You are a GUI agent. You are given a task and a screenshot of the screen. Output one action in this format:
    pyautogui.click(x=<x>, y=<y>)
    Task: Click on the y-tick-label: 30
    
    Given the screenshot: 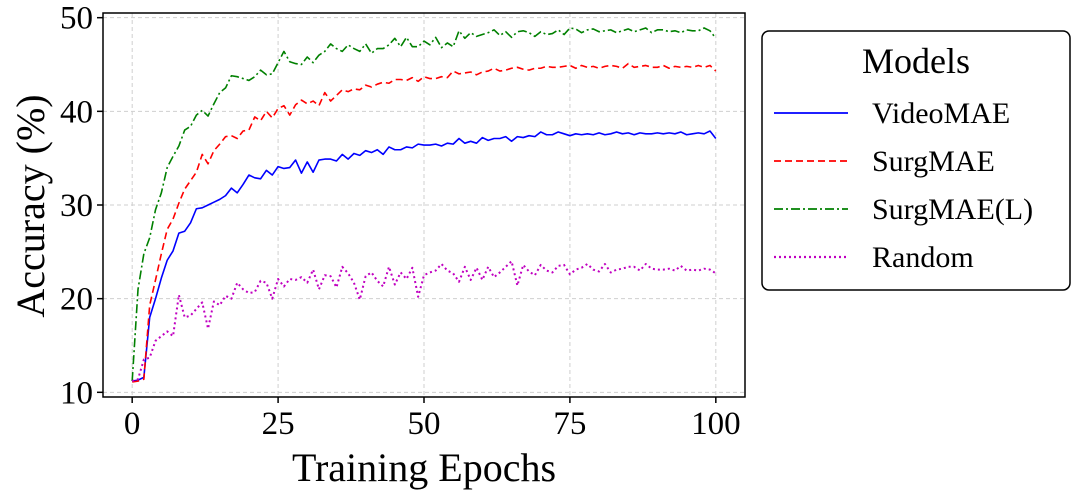 What is the action you would take?
    pyautogui.click(x=76, y=206)
    